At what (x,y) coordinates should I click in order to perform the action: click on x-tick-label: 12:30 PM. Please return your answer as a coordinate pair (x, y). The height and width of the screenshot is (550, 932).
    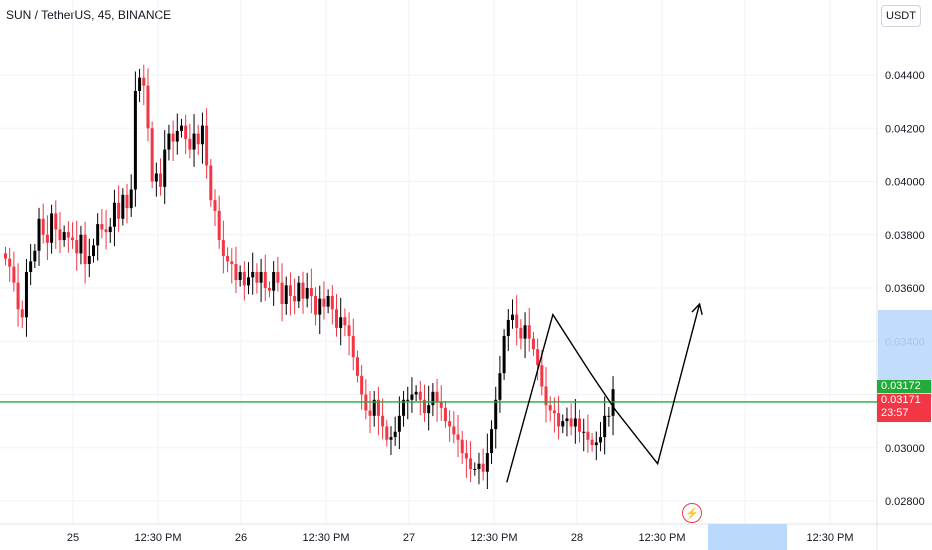
    Looking at the image, I should click on (661, 538).